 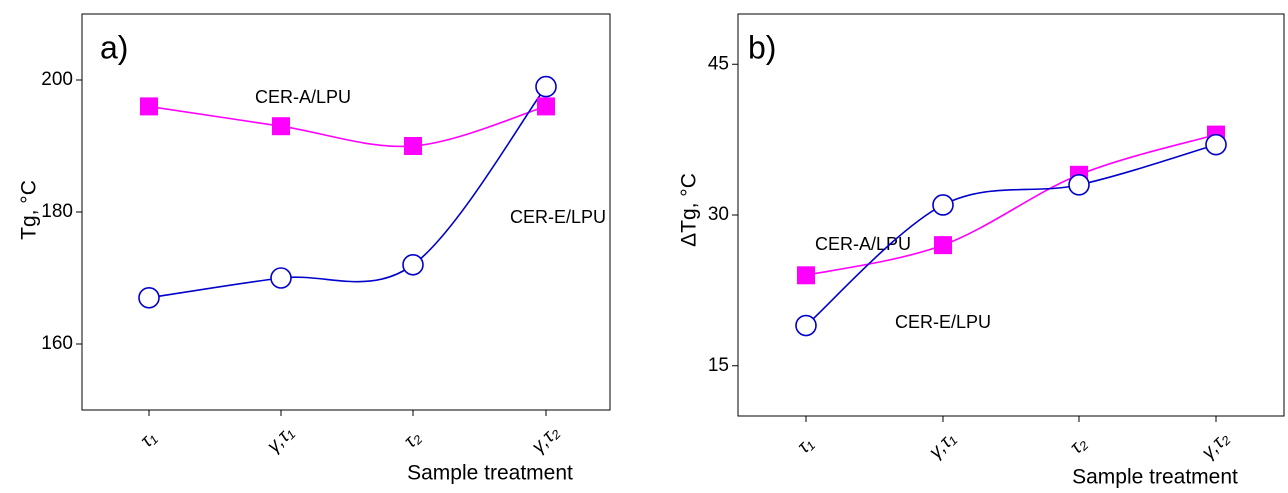 What do you see at coordinates (29, 210) in the screenshot?
I see `y-axis-label: Tg, °C` at bounding box center [29, 210].